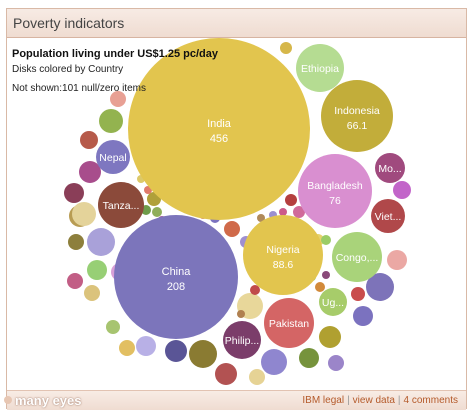  Describe the element at coordinates (283, 265) in the screenshot. I see `bubble-value-label: 88.6` at that location.